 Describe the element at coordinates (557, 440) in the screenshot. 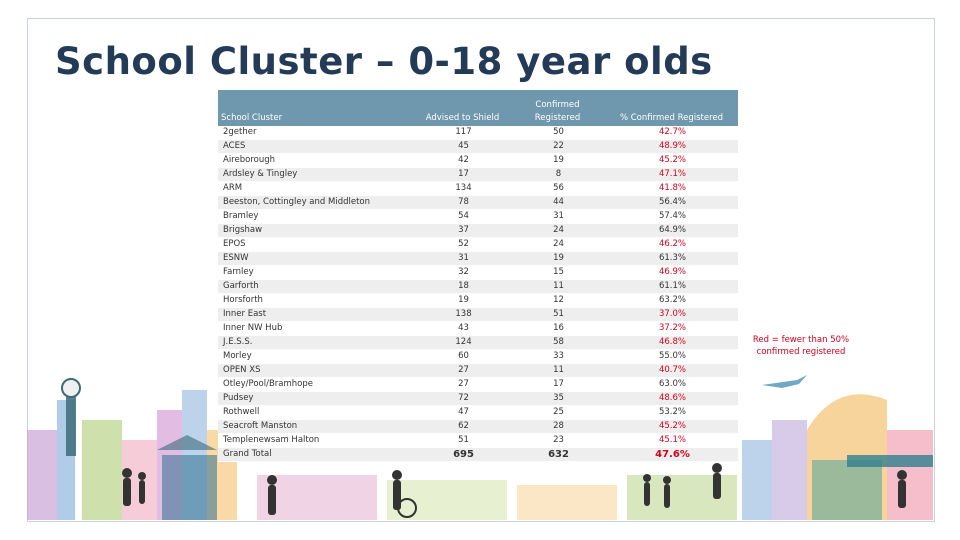

I see `confirmed-count: 23` at that location.